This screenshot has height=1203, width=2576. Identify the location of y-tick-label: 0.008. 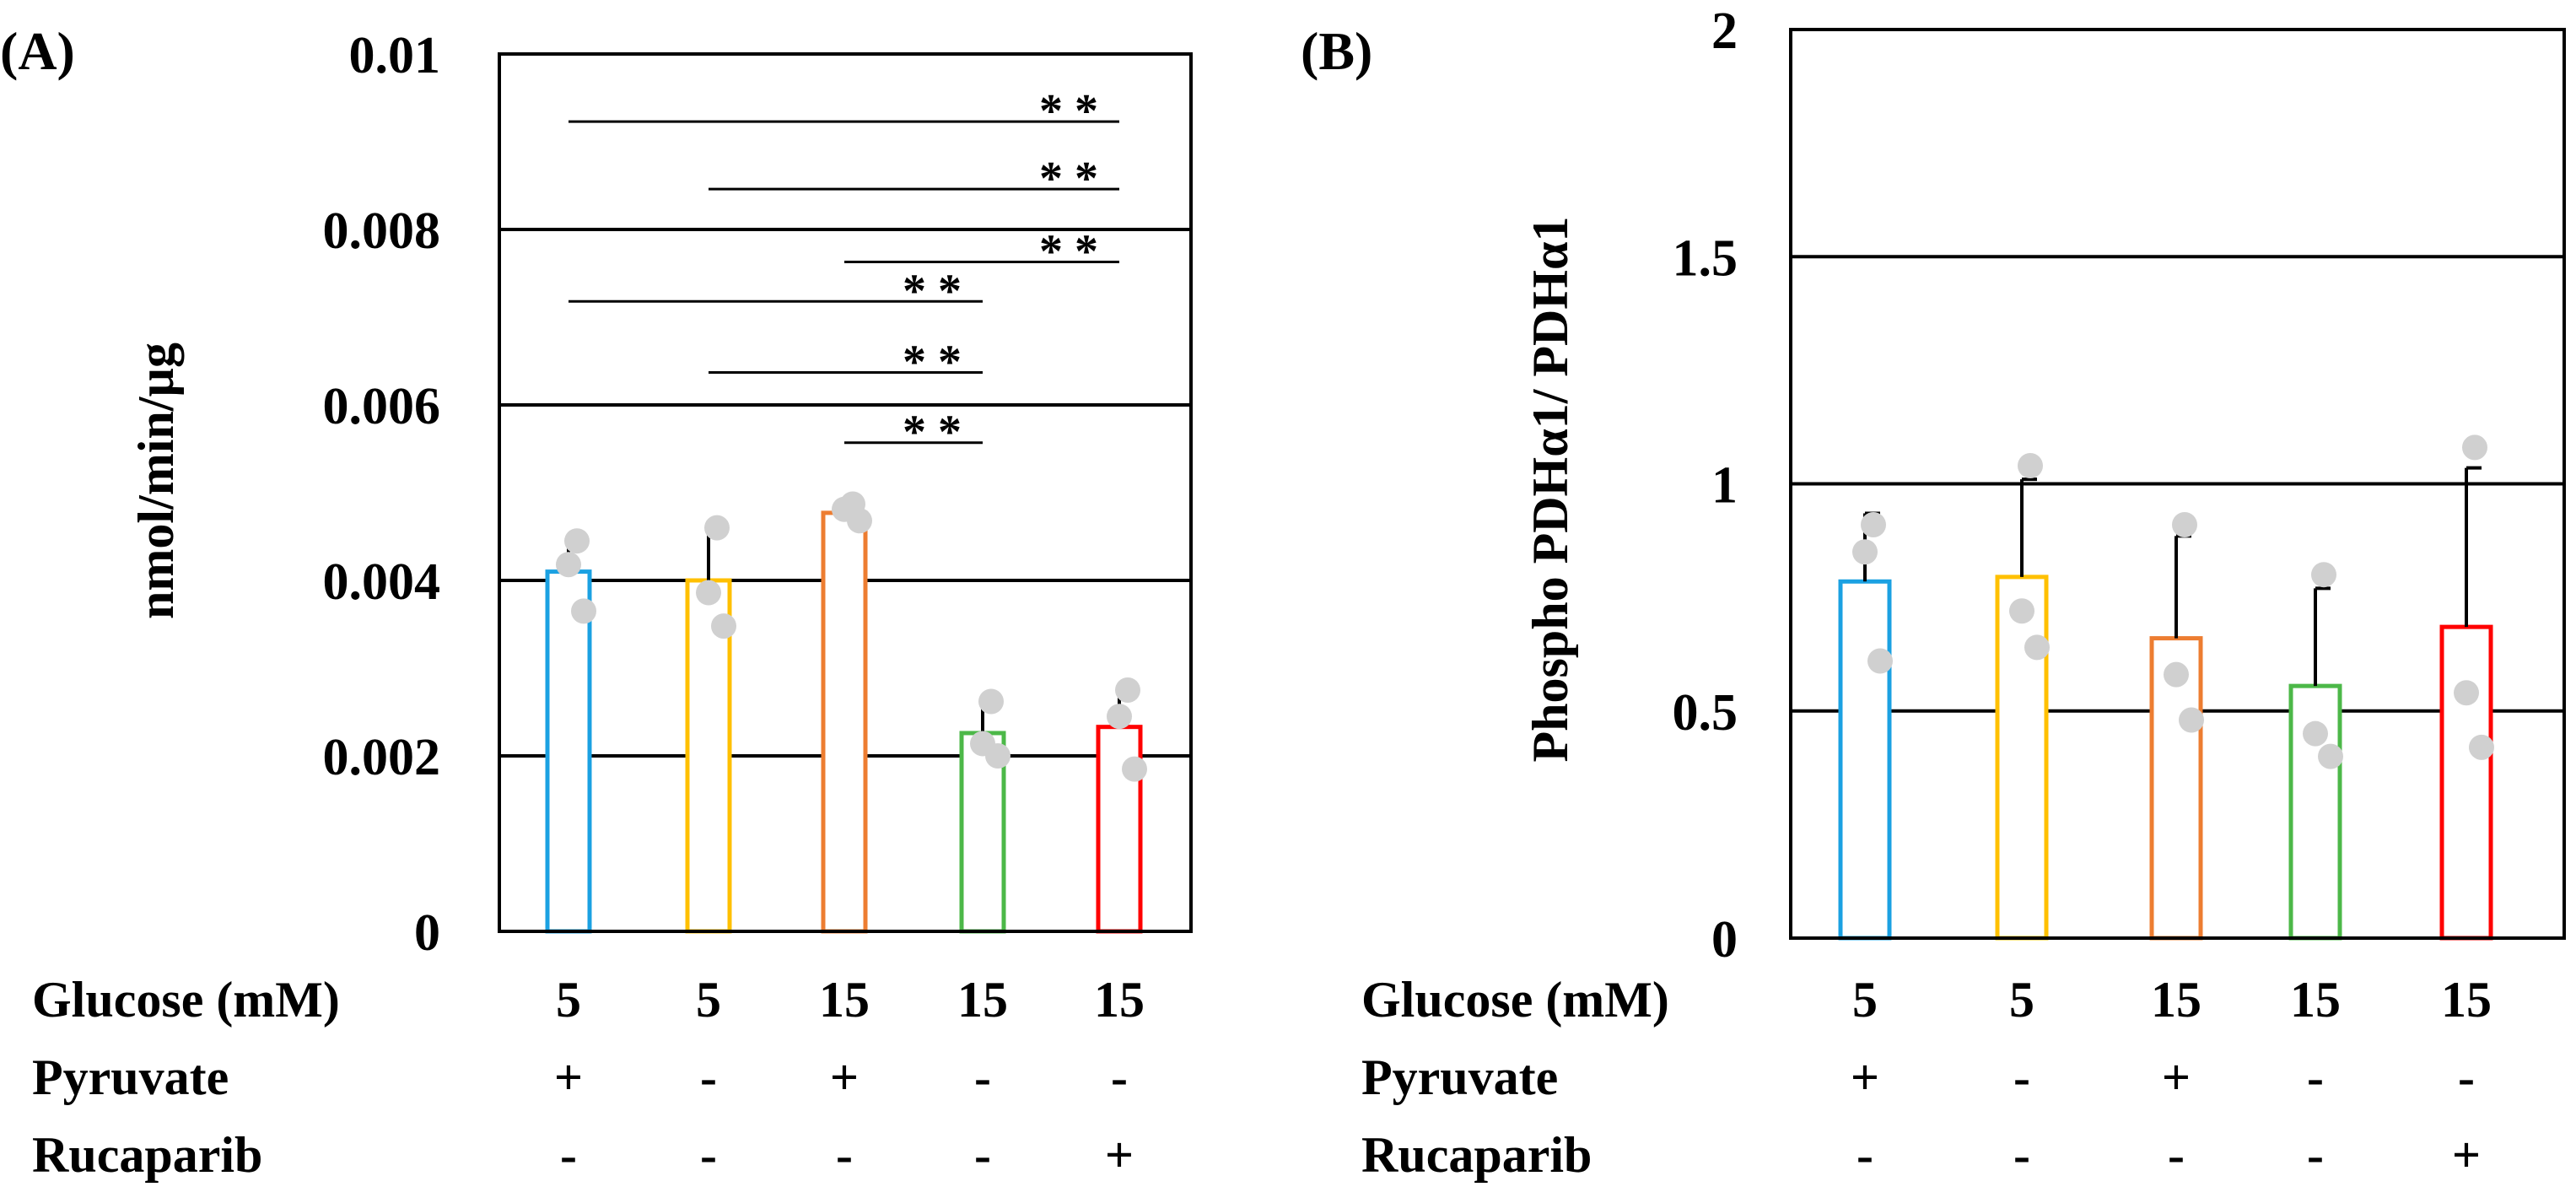
(382, 231).